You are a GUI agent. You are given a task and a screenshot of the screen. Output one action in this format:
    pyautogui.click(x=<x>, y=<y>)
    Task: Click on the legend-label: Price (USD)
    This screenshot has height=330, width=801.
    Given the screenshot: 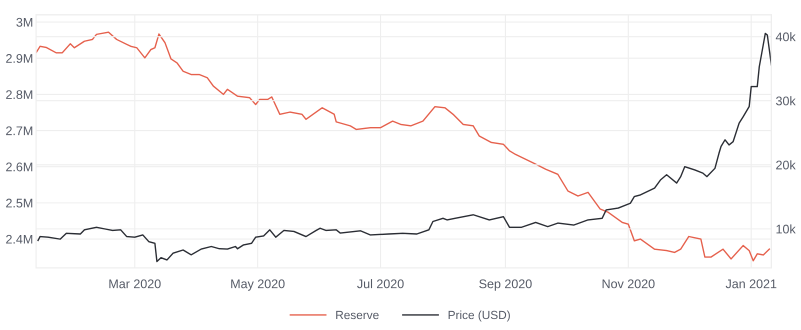 What is the action you would take?
    pyautogui.click(x=479, y=316)
    